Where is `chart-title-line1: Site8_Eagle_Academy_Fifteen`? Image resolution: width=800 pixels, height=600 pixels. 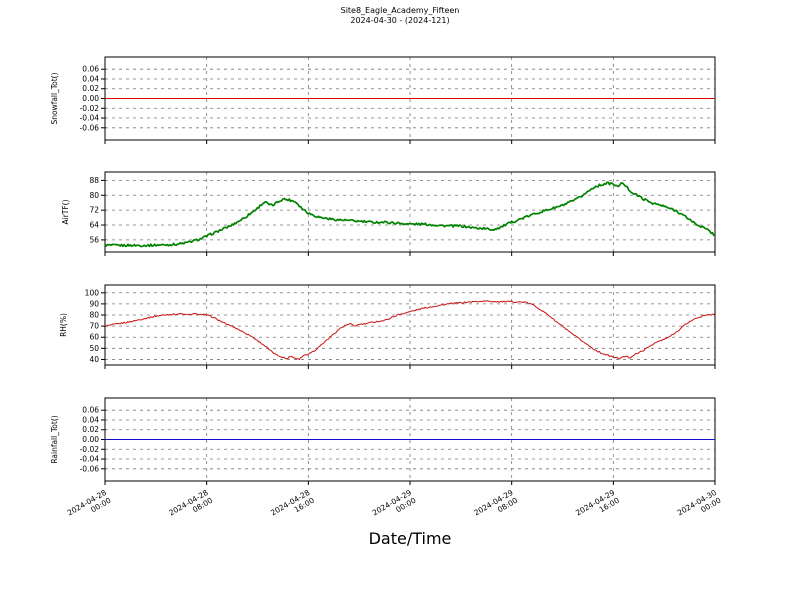 chart-title-line1: Site8_Eagle_Academy_Fifteen is located at coordinates (400, 10).